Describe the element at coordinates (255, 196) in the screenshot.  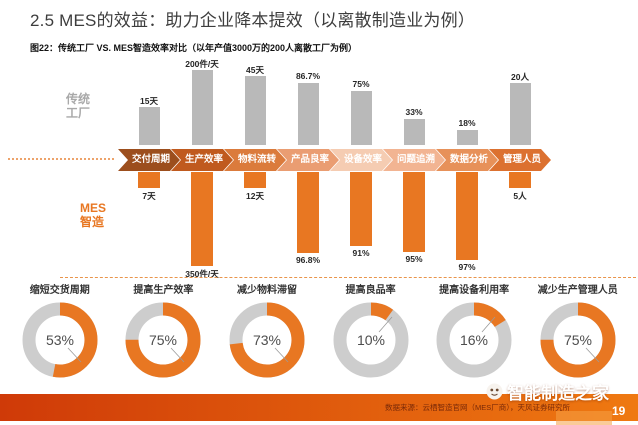
I see `mes-bar-value: 12天` at that location.